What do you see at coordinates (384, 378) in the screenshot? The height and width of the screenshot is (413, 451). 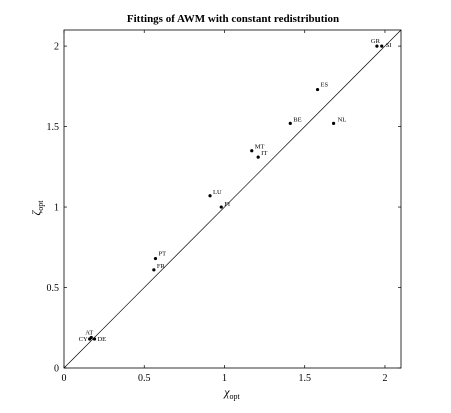 I see `x-tick-label: 2` at bounding box center [384, 378].